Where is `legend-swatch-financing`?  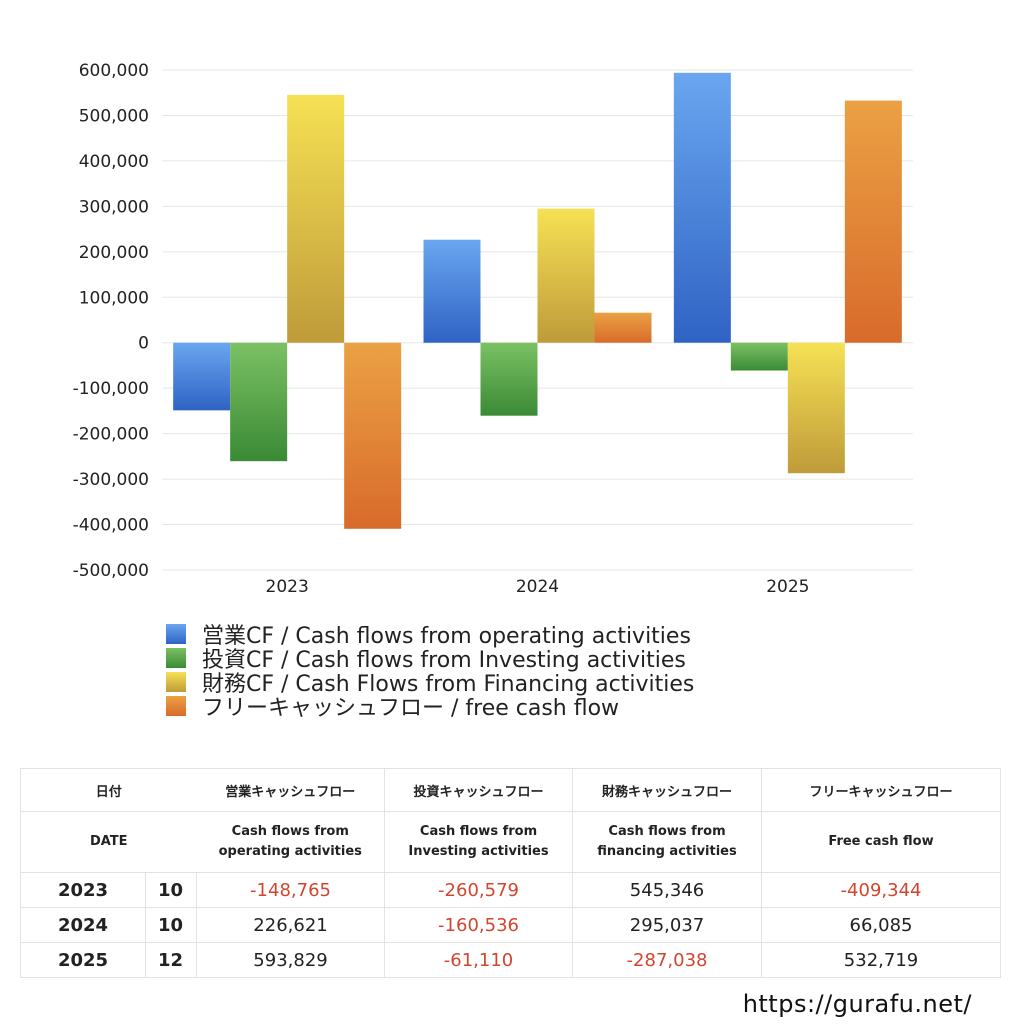 legend-swatch-financing is located at coordinates (176, 682).